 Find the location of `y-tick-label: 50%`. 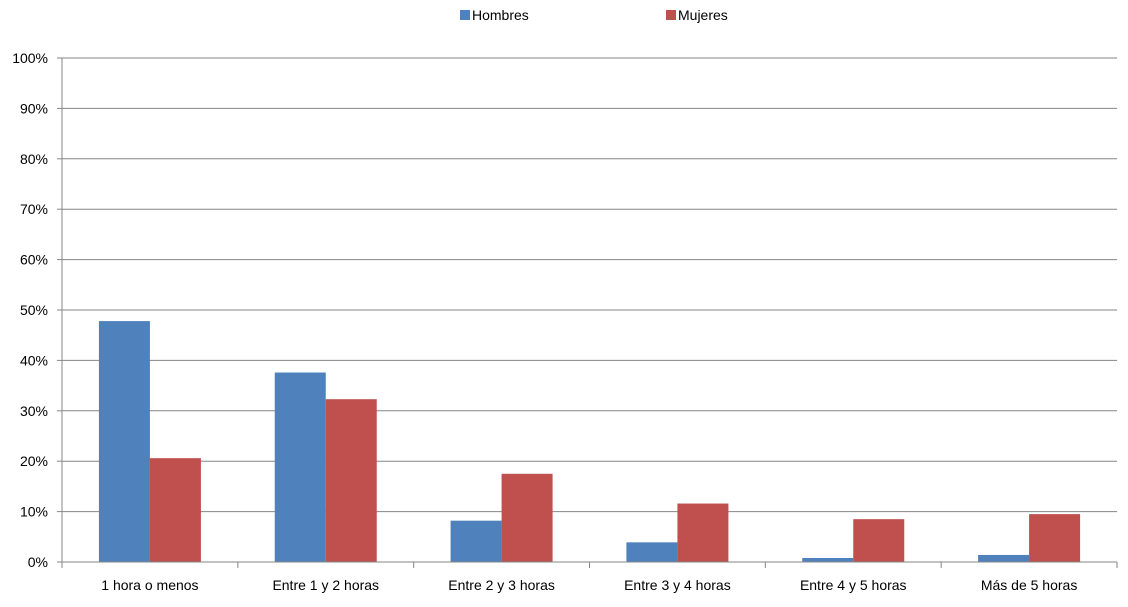

y-tick-label: 50% is located at coordinates (34, 310).